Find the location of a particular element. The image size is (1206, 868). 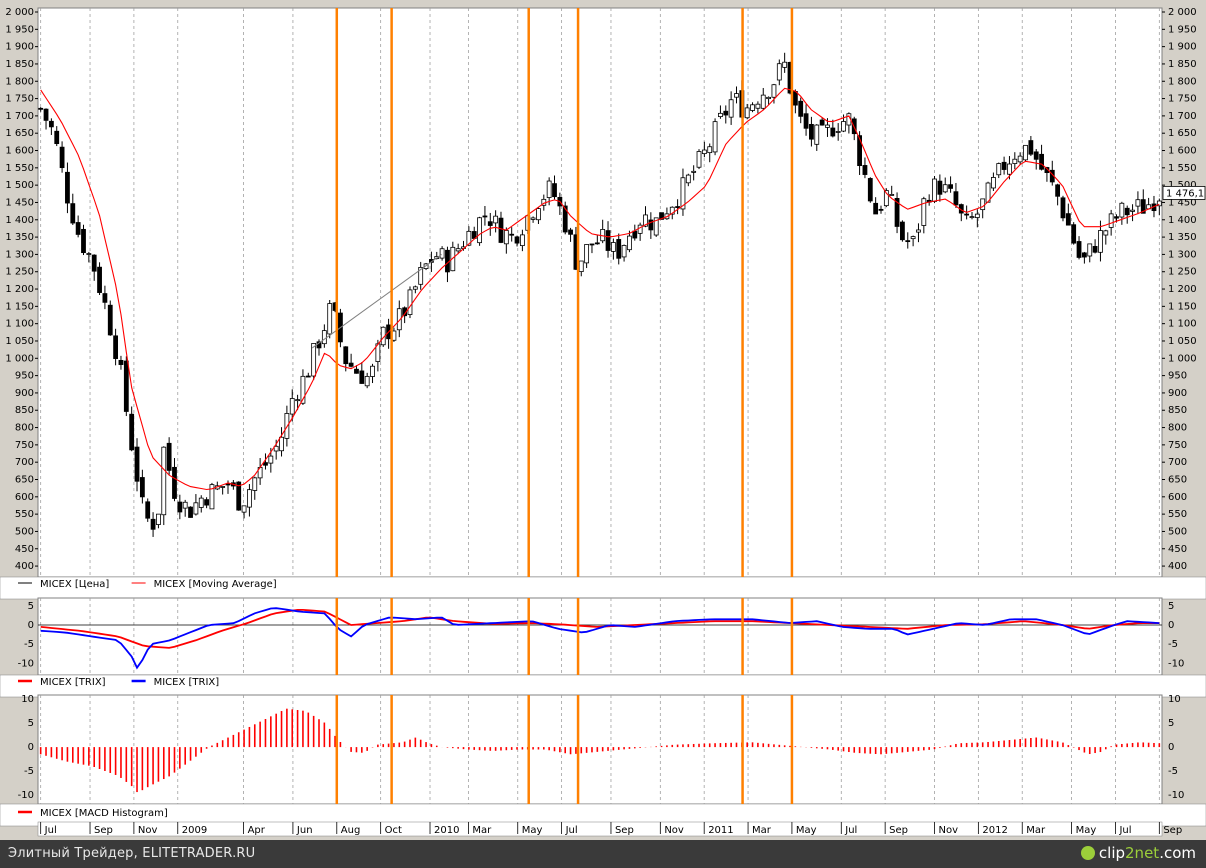

x-tick-label: Sep is located at coordinates (898, 830).